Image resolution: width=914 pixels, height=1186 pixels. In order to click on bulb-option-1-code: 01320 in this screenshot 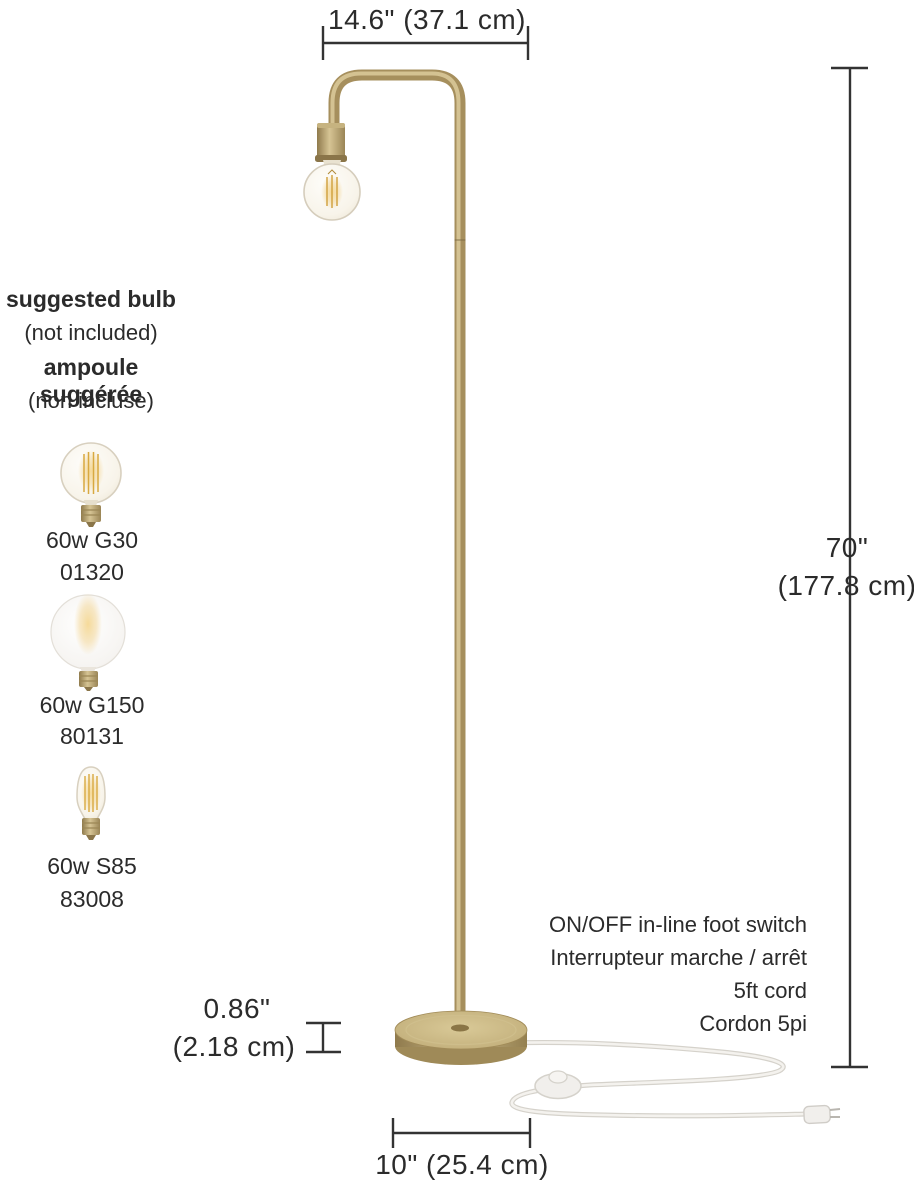, I will do `click(92, 572)`.